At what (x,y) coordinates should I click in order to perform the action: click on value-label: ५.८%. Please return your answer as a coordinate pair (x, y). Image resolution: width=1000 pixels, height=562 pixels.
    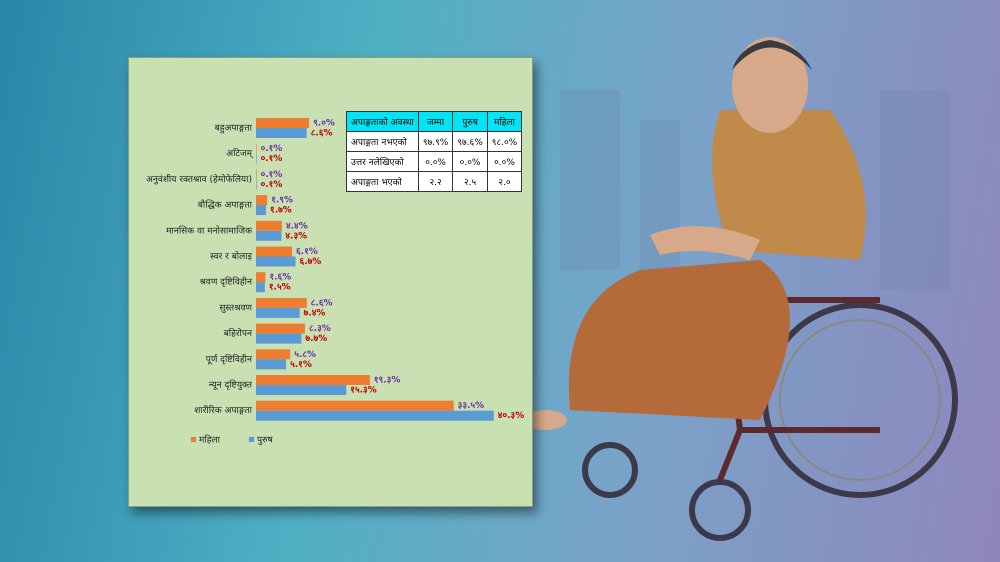
    Looking at the image, I should click on (305, 355).